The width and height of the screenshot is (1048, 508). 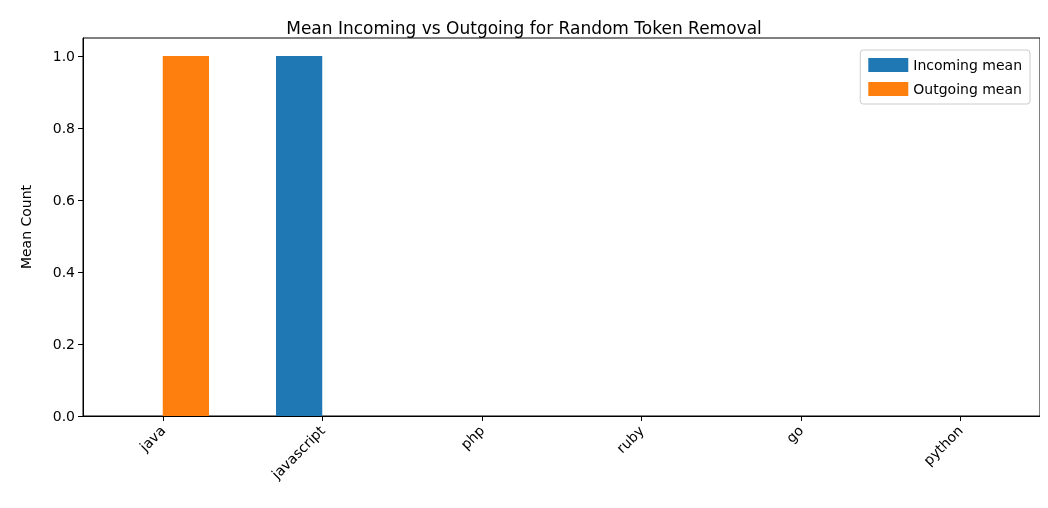 What do you see at coordinates (64, 272) in the screenshot?
I see `y-tick-label: 0.4` at bounding box center [64, 272].